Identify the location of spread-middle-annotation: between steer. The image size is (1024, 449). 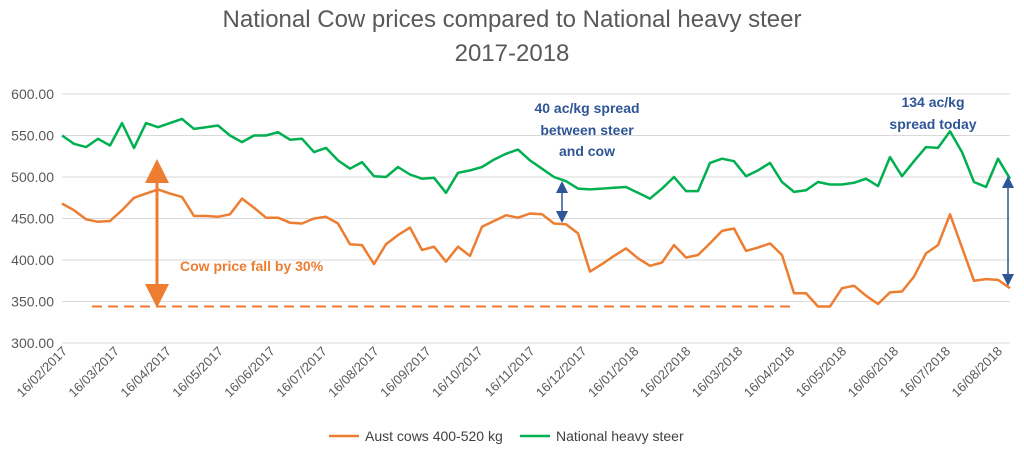
(587, 130).